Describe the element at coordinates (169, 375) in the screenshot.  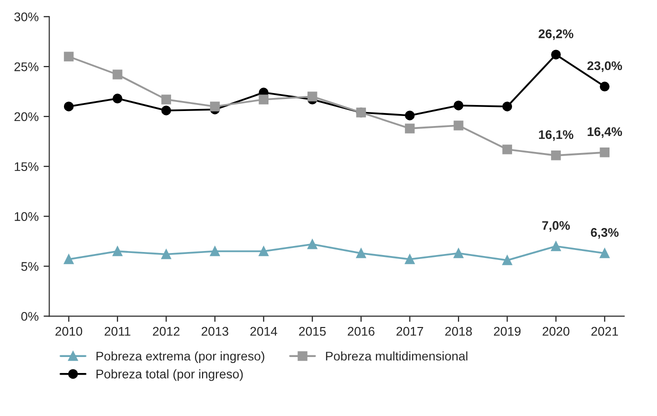
I see `legend-label: Pobreza total (por ingreso)` at that location.